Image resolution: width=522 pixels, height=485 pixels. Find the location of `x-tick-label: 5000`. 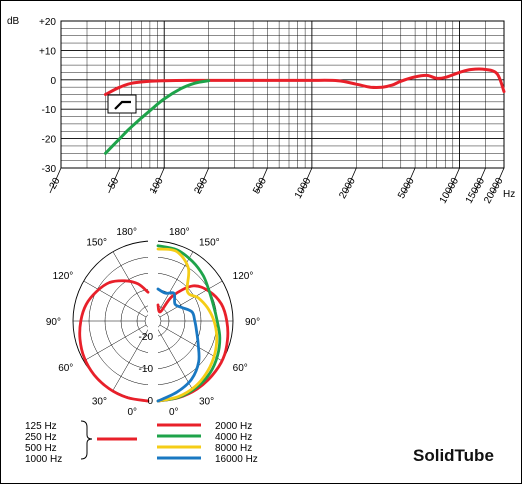

x-tick-label: 5000 is located at coordinates (406, 188).